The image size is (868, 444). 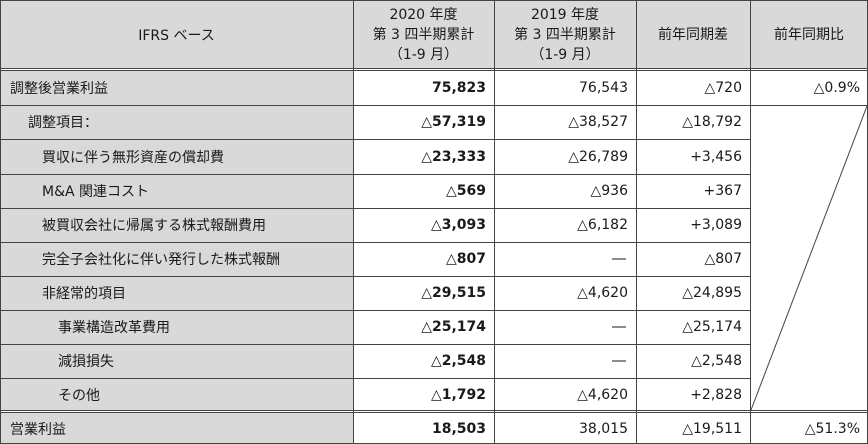 I want to click on value-2020: △569, so click(x=423, y=191).